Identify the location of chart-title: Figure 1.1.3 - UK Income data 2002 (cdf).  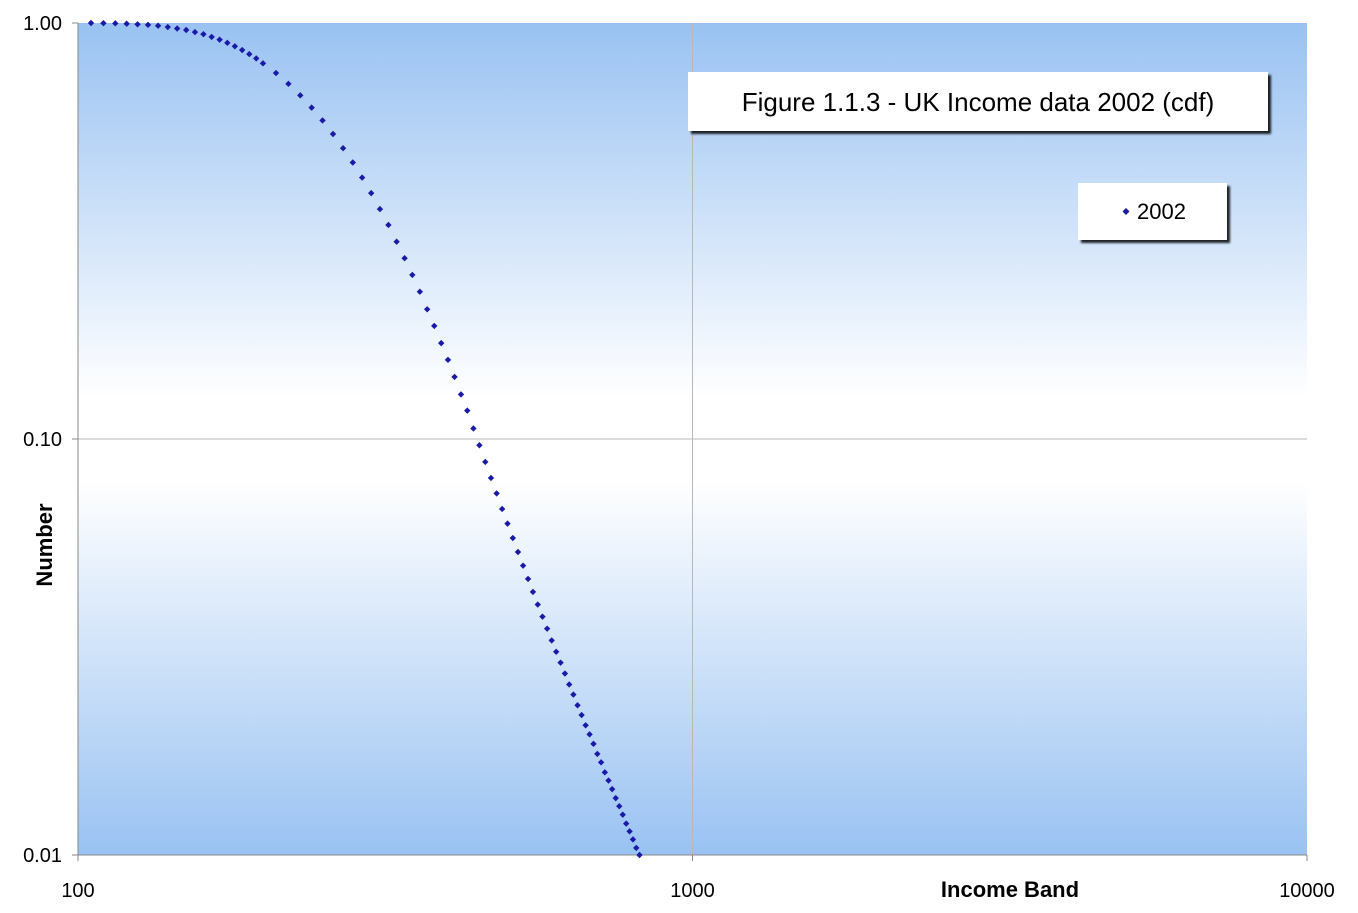
(978, 102).